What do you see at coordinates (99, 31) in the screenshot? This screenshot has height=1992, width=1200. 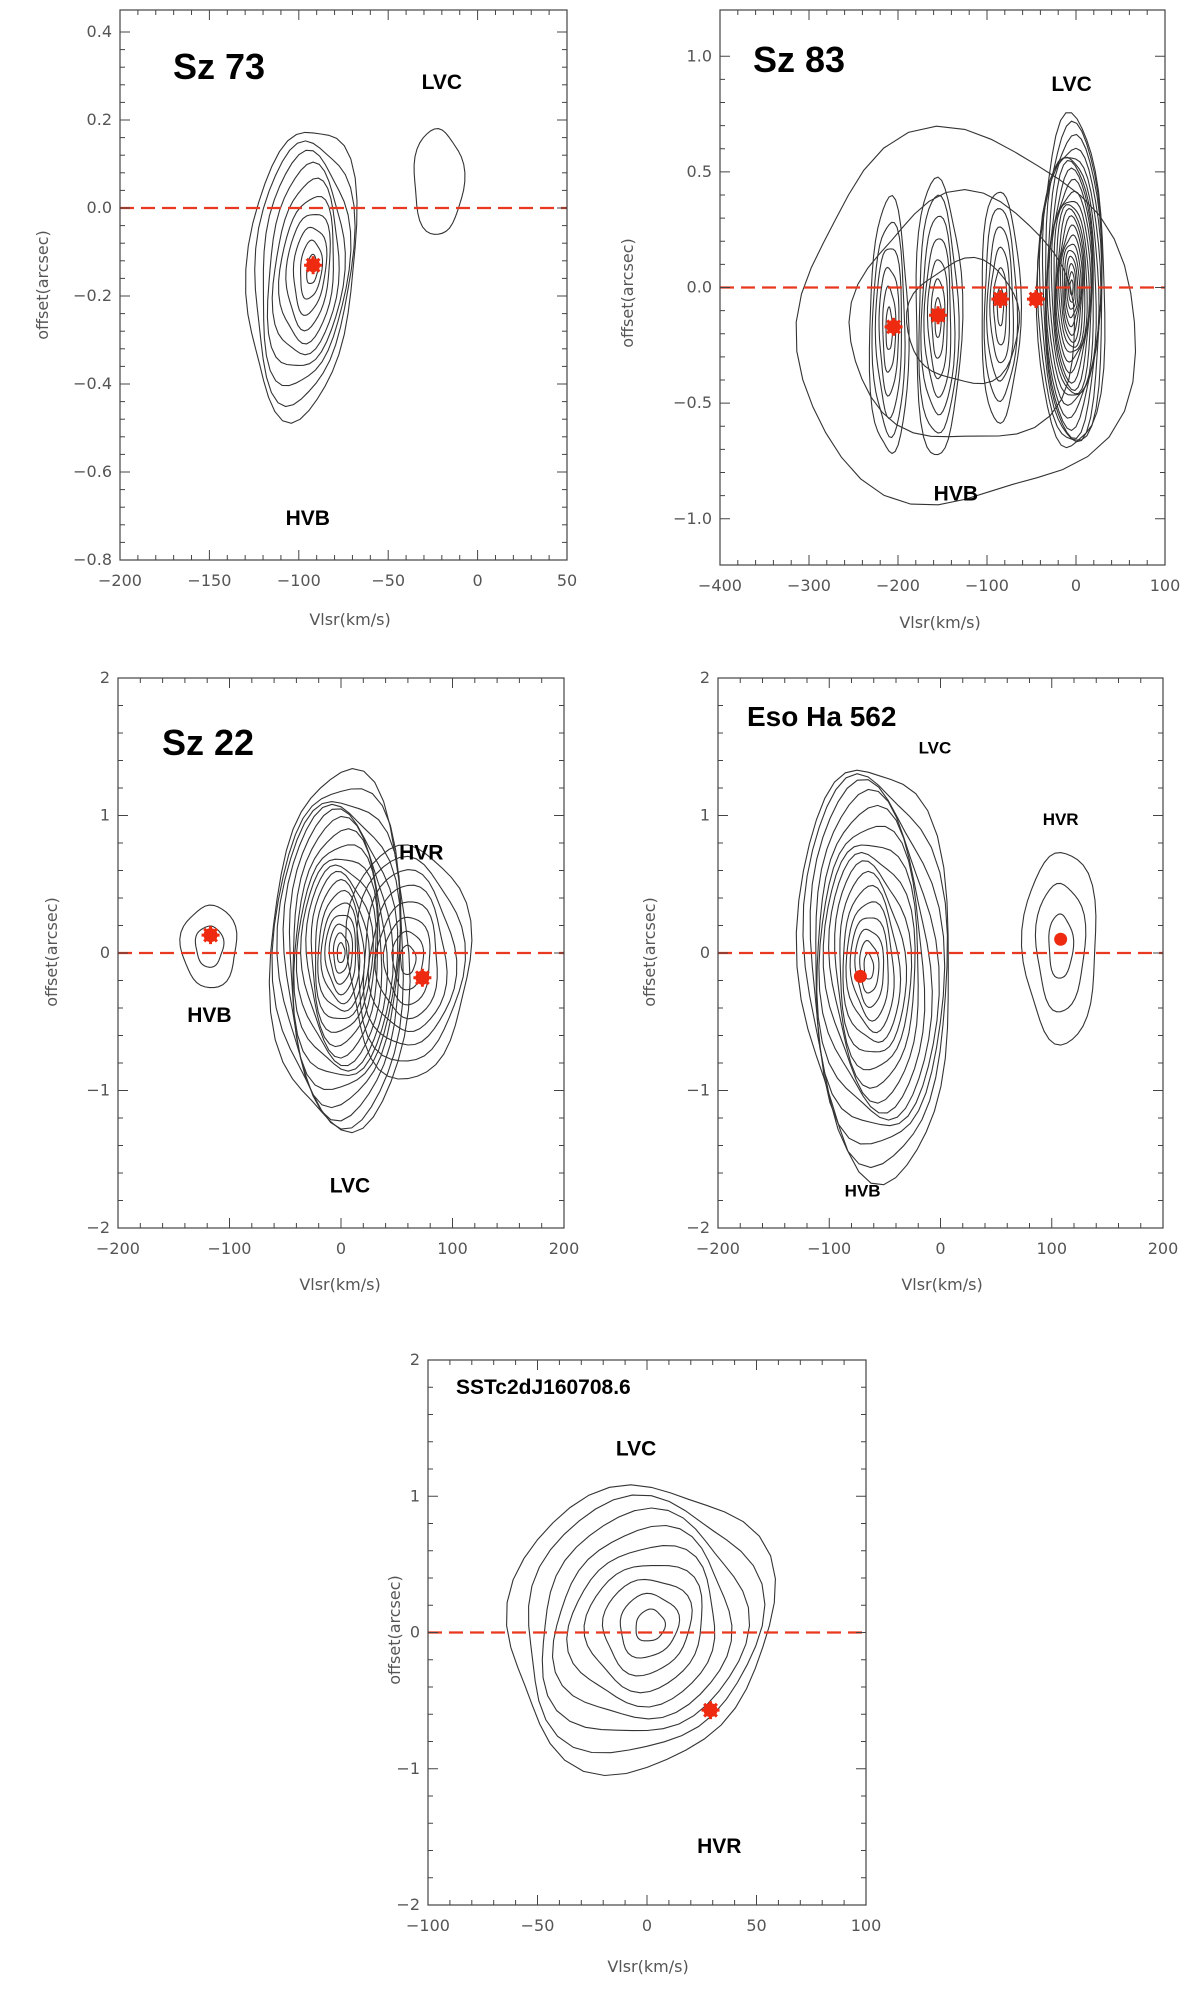 I see `panel-sz73-ytick-label: 0.4` at bounding box center [99, 31].